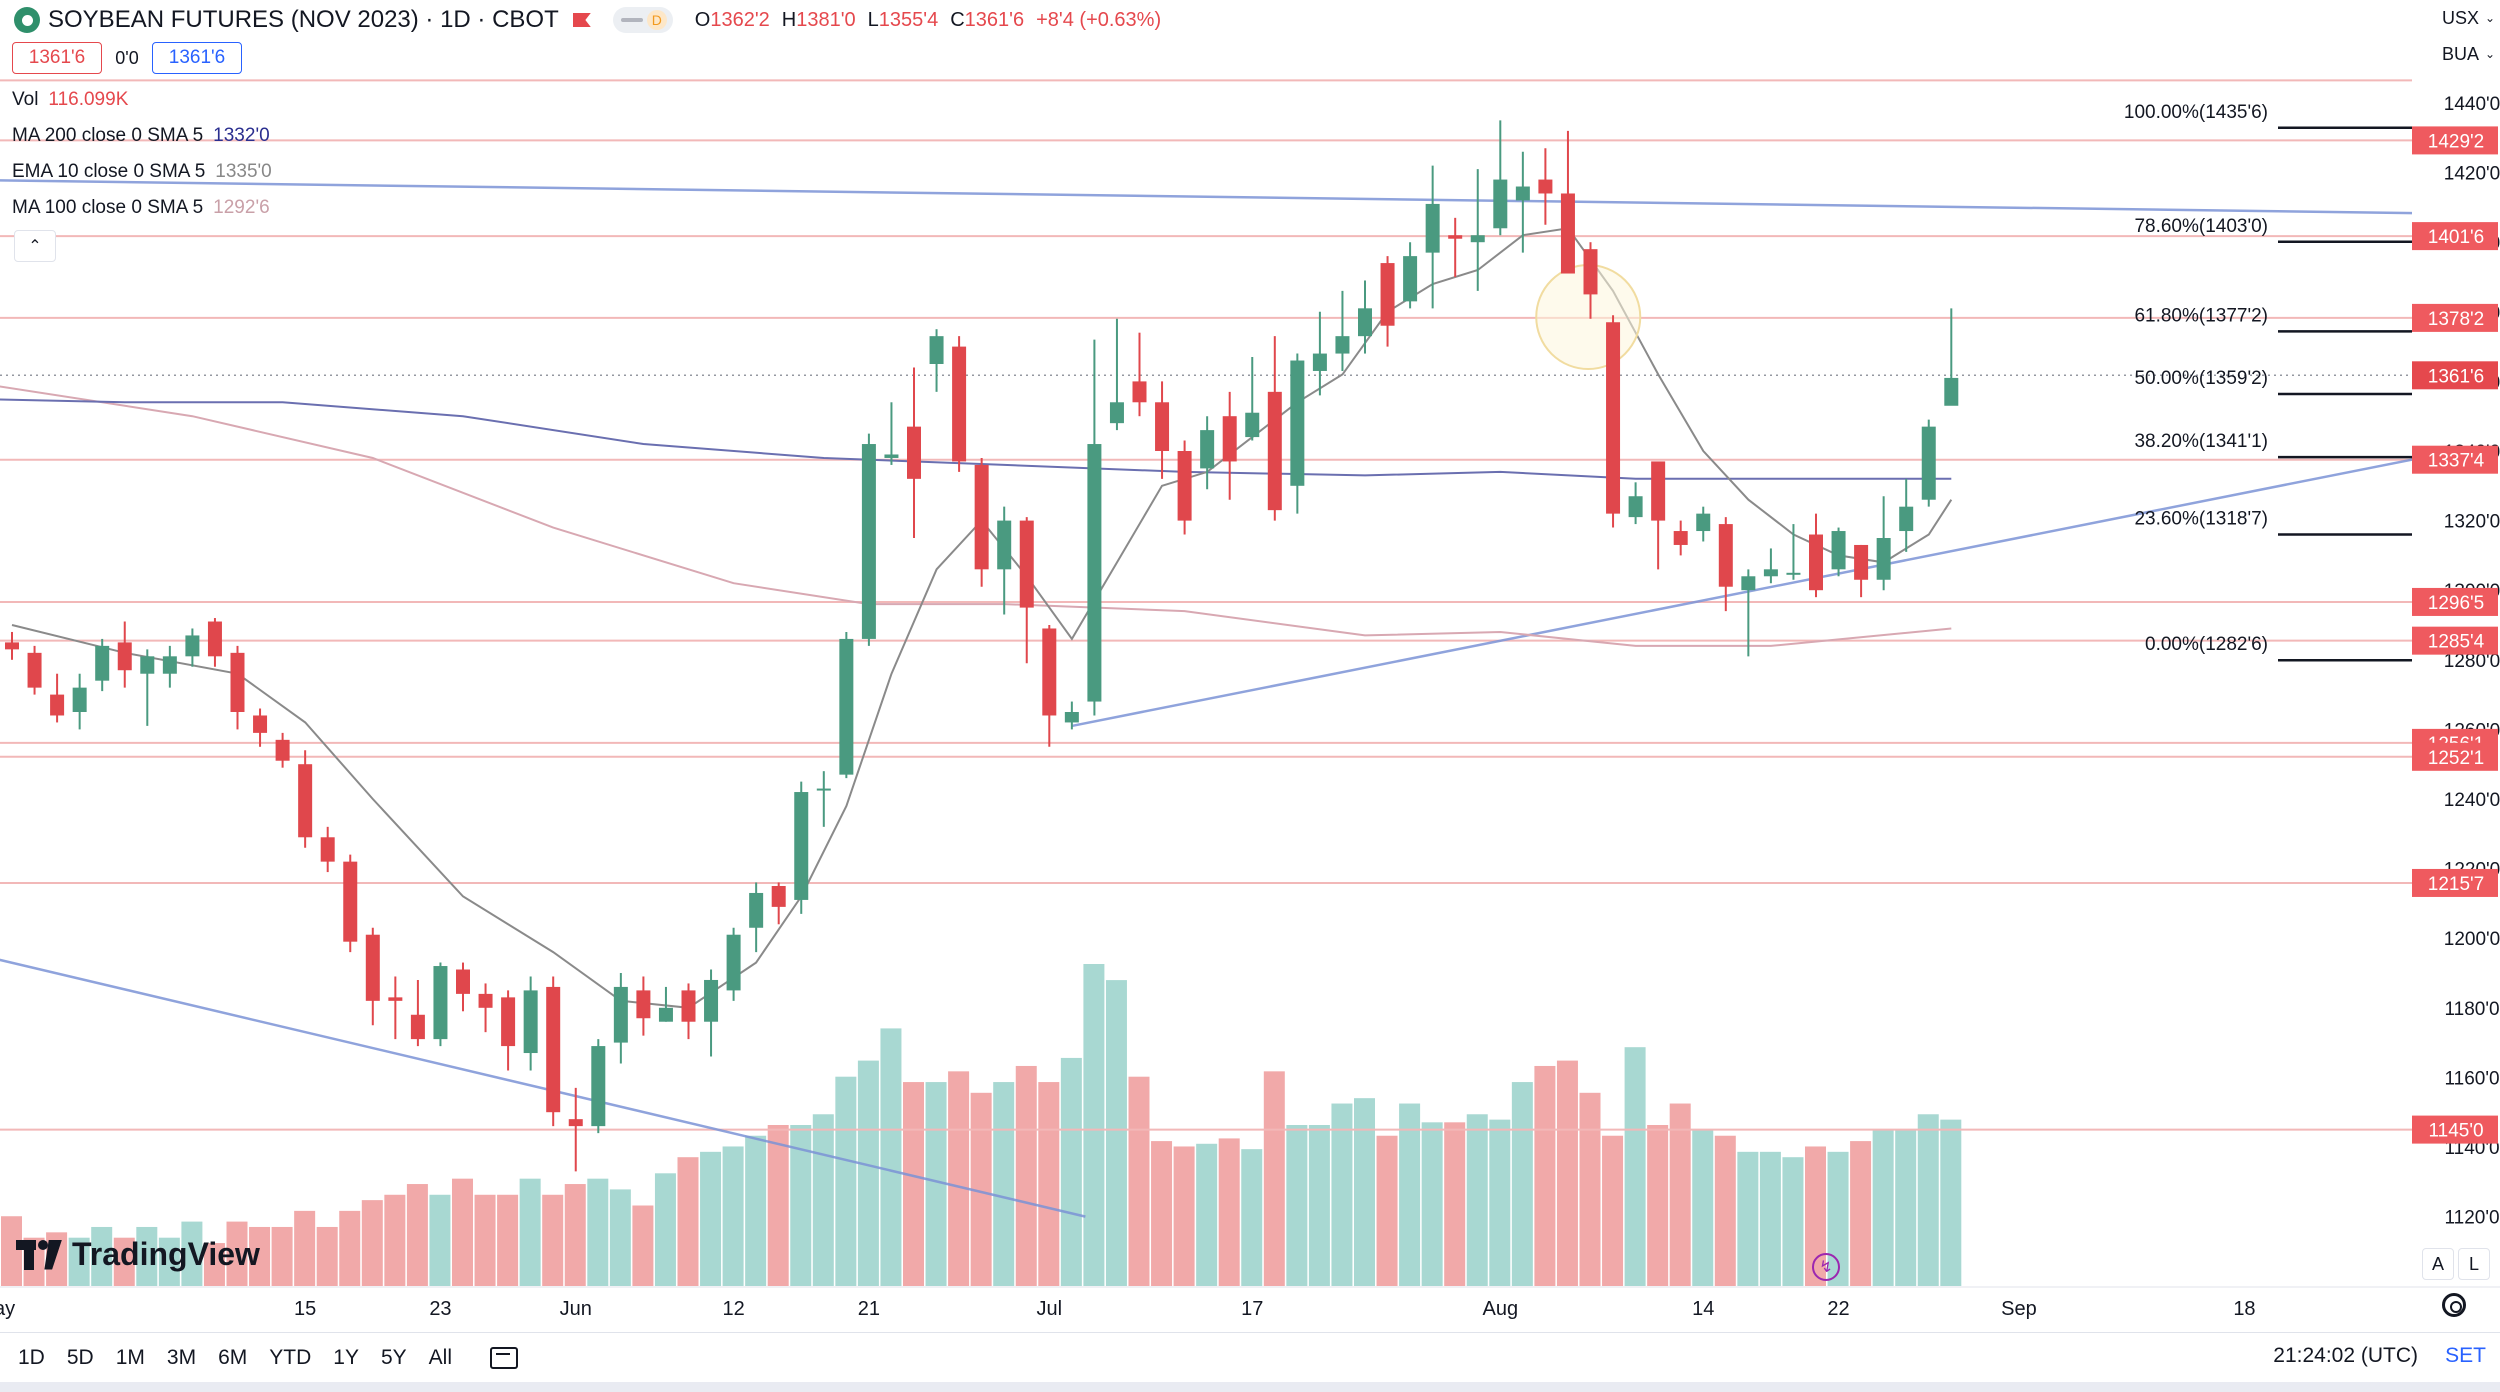 Image resolution: width=2500 pixels, height=1392 pixels. What do you see at coordinates (2472, 174) in the screenshot?
I see `price-tick-label: 1420'0` at bounding box center [2472, 174].